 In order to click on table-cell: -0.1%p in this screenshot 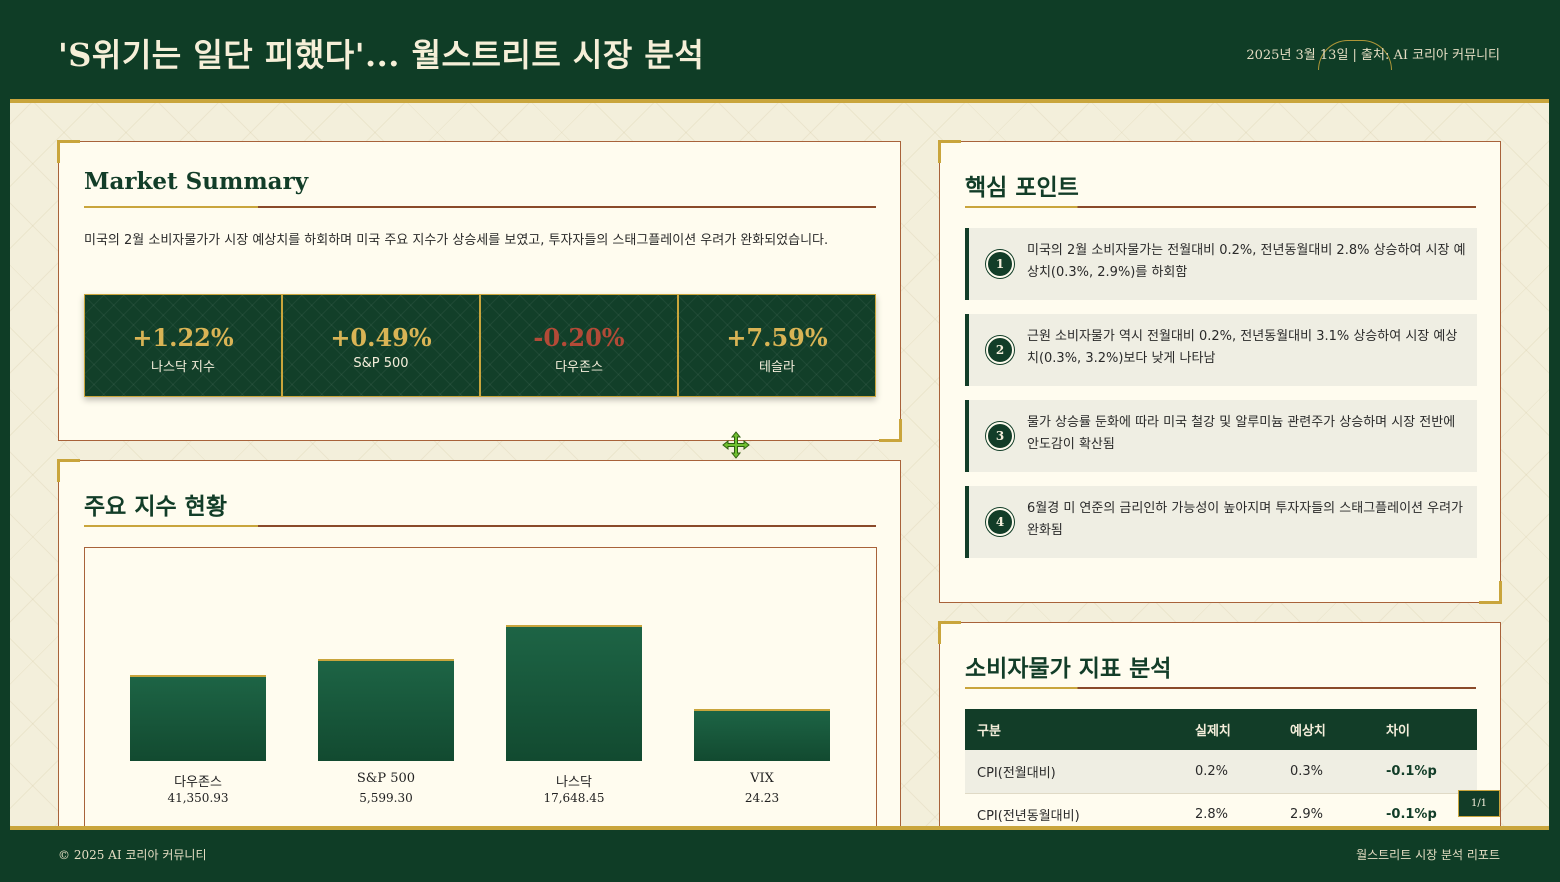, I will do `click(1425, 772)`.